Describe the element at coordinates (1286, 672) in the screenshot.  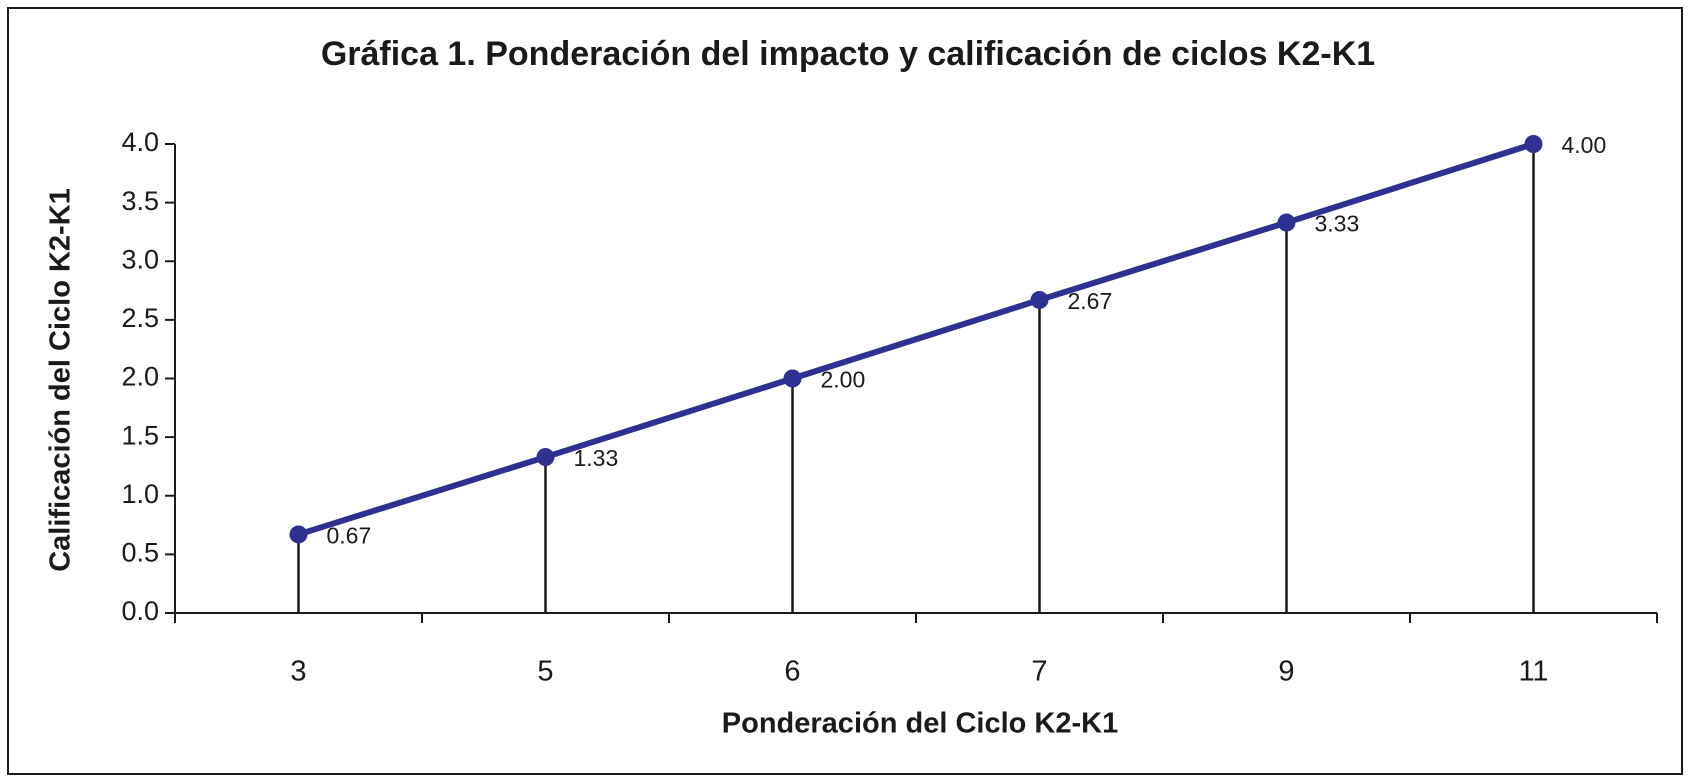
I see `x-tick-label: 9` at that location.